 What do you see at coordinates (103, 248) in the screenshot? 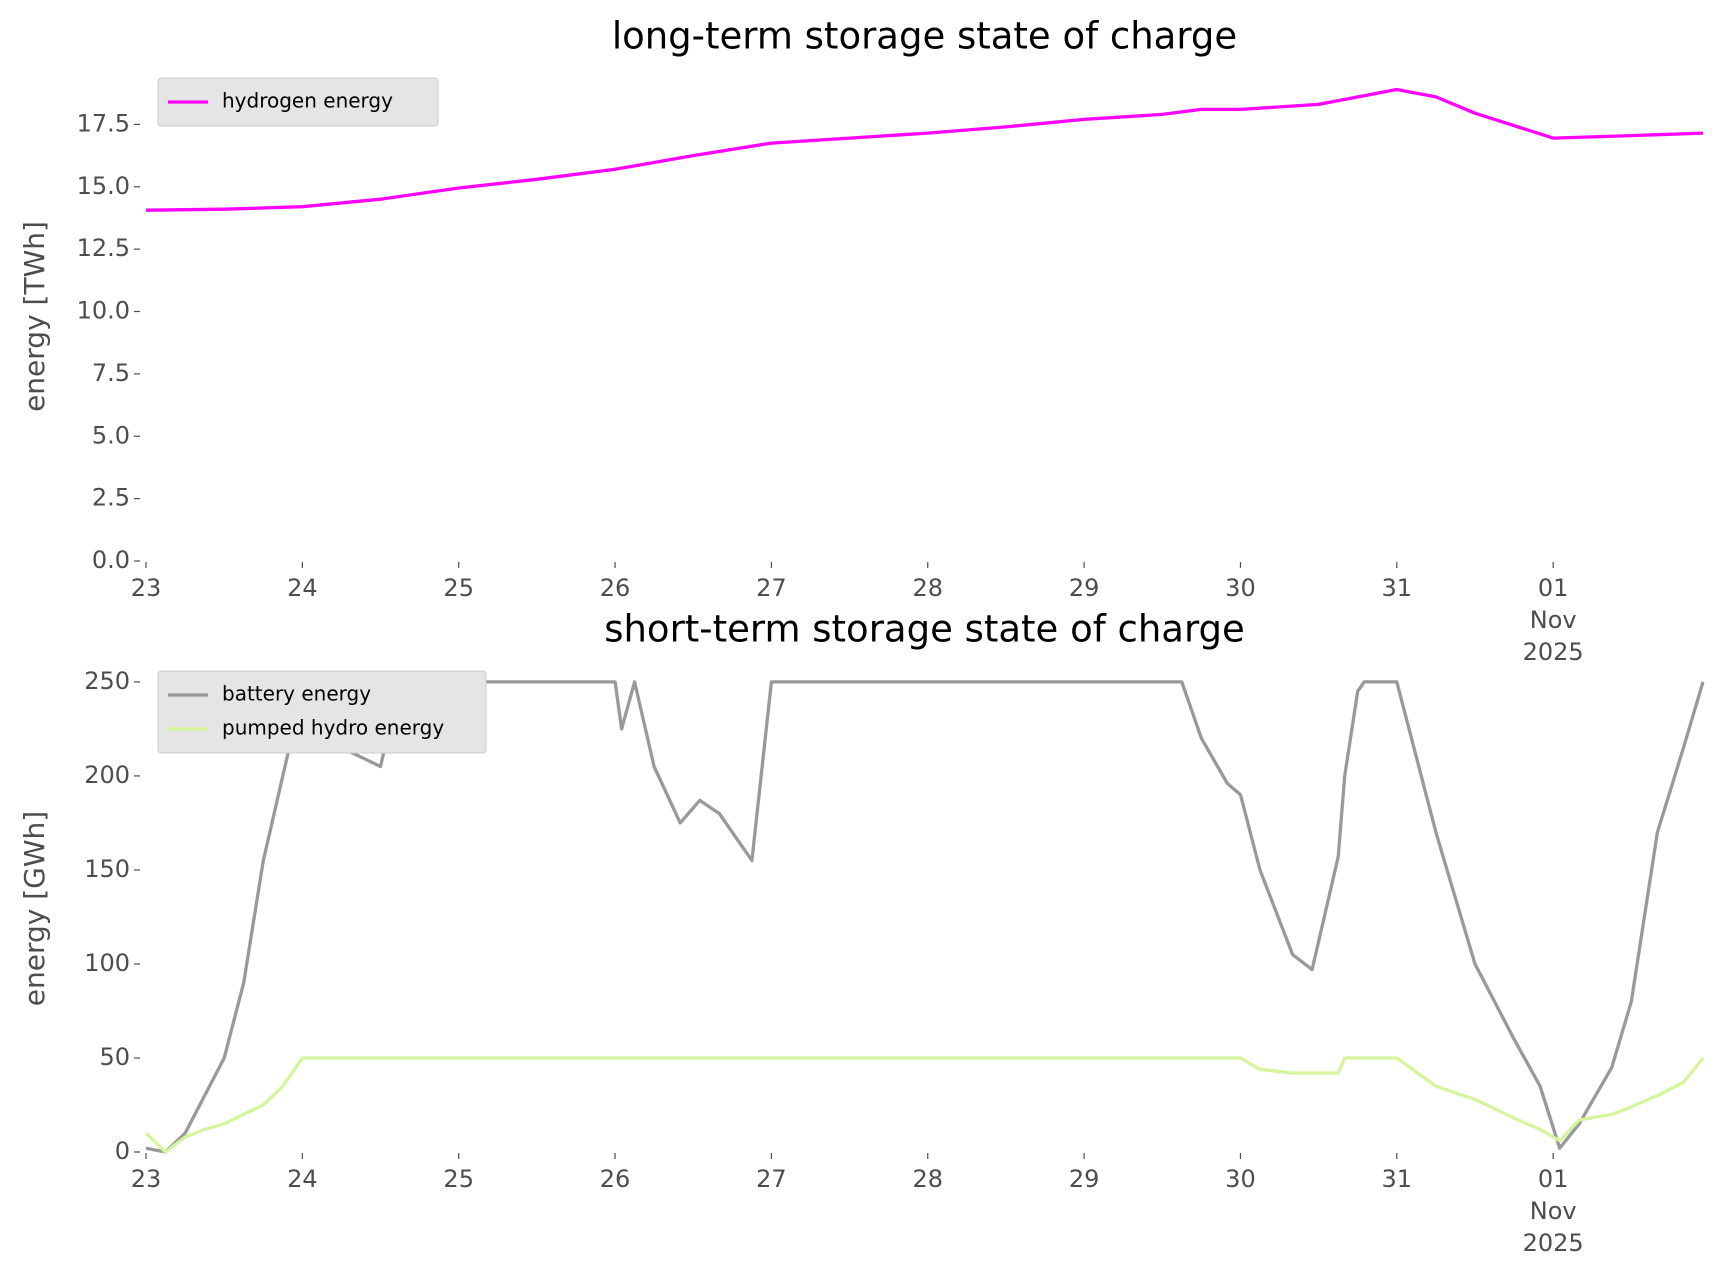
I see `y-tick-label: 12.5` at bounding box center [103, 248].